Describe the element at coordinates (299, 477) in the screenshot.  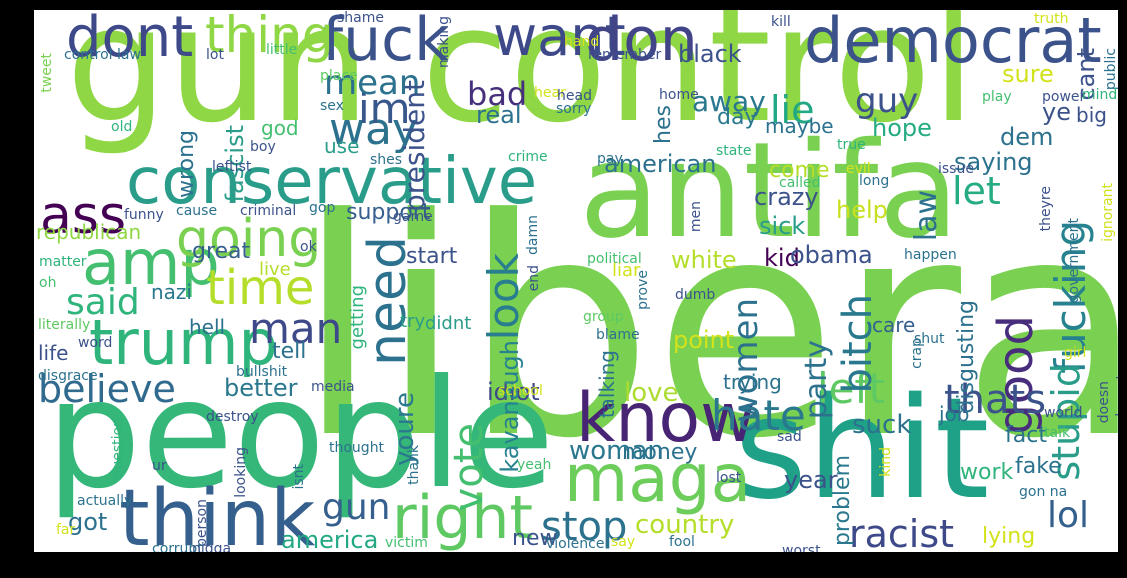
I see `word-isnt: isnt` at that location.